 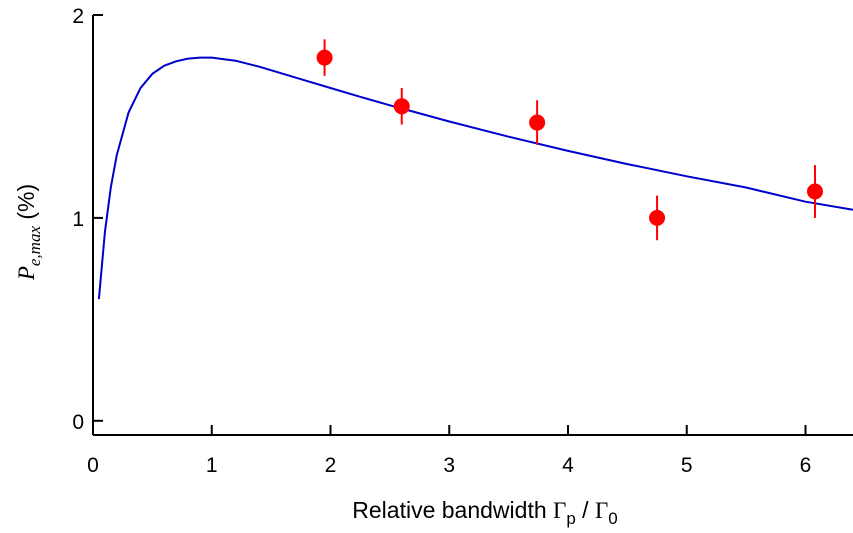 I want to click on x-label-den-symbol: Γ, so click(x=601, y=510).